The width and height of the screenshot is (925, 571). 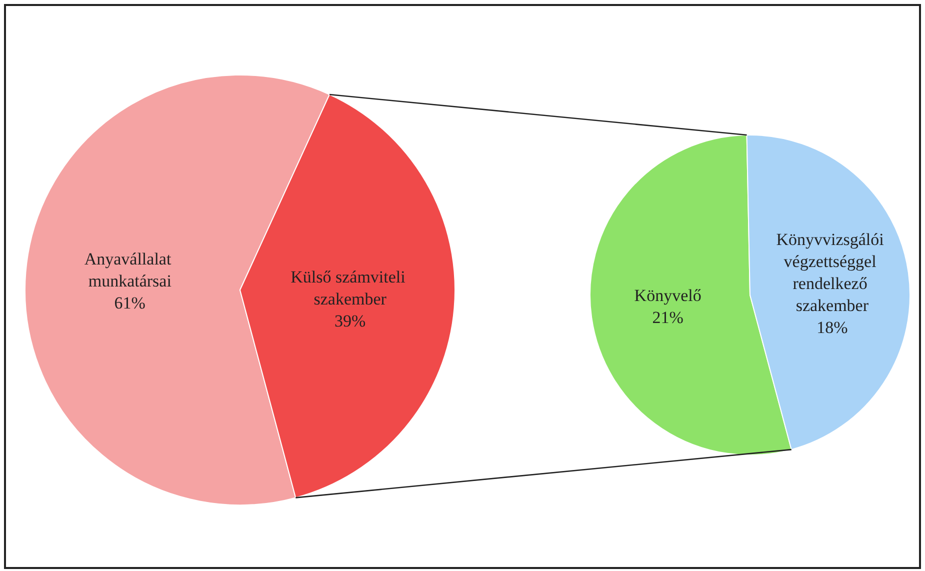 What do you see at coordinates (350, 321) in the screenshot?
I see `data-label: 39%` at bounding box center [350, 321].